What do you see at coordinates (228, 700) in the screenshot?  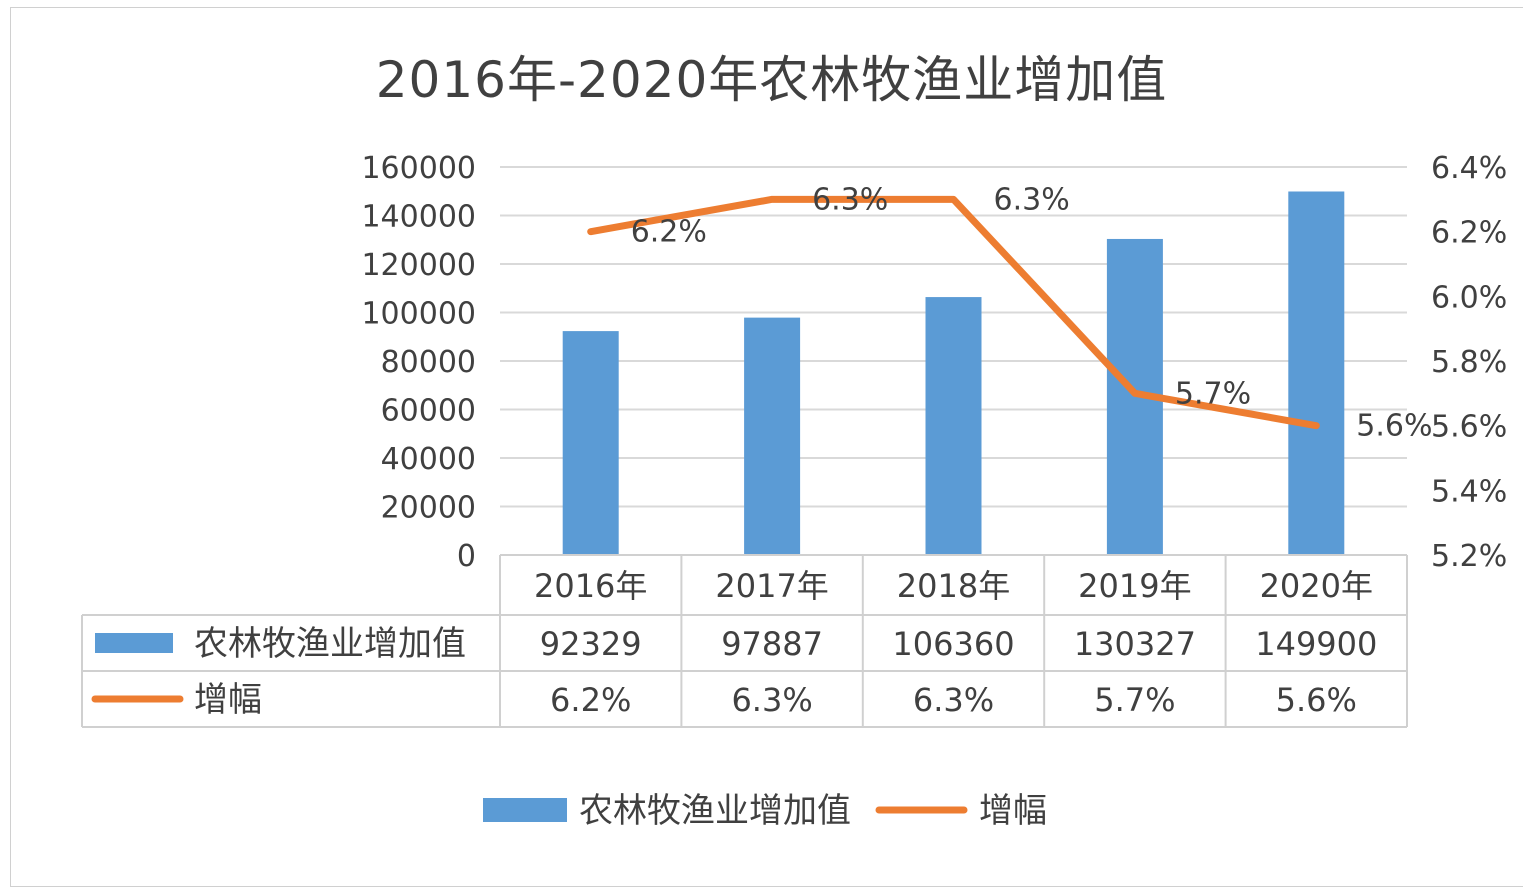 I see `table-series-name: 增幅` at bounding box center [228, 700].